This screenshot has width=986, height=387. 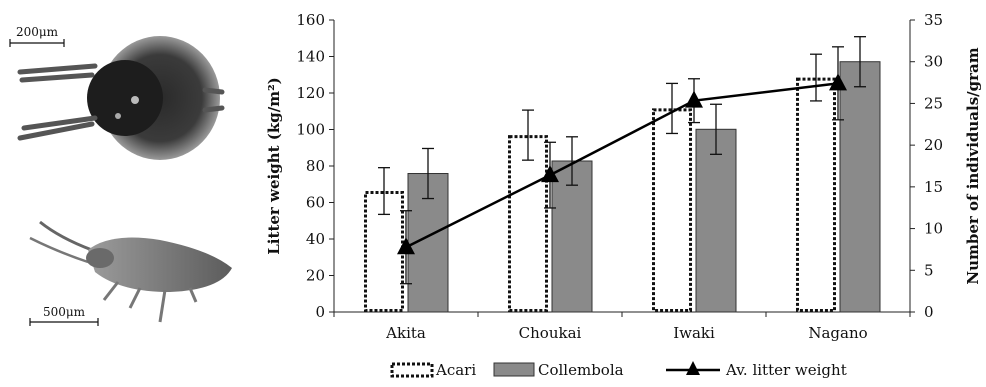 What do you see at coordinates (933, 103) in the screenshot?
I see `y-right-tick-label: 25` at bounding box center [933, 103].